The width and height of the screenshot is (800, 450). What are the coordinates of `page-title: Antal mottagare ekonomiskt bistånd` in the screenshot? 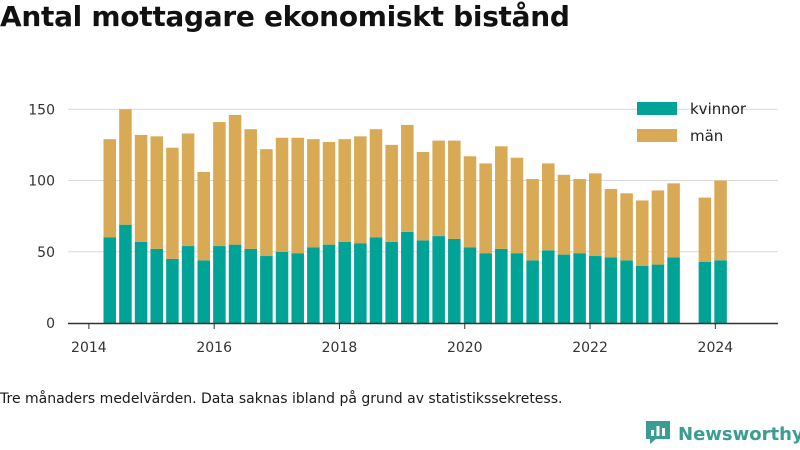 It's located at (285, 16).